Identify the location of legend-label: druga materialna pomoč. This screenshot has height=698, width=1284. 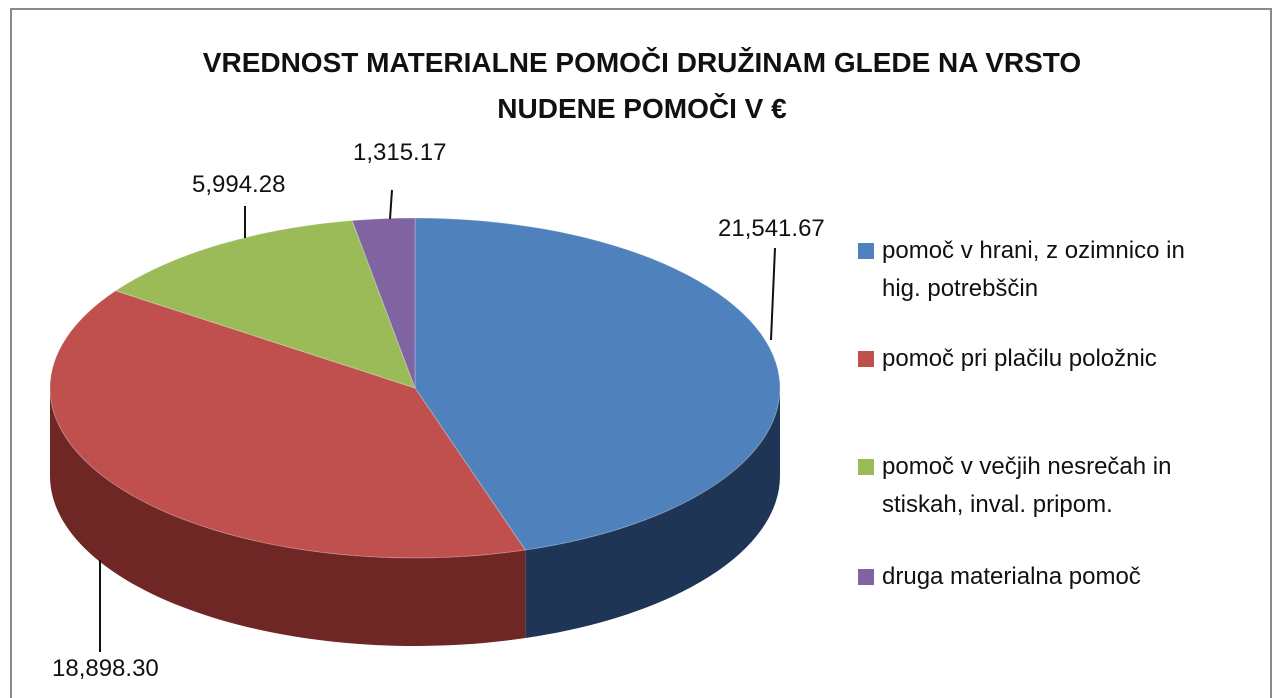
(1011, 576).